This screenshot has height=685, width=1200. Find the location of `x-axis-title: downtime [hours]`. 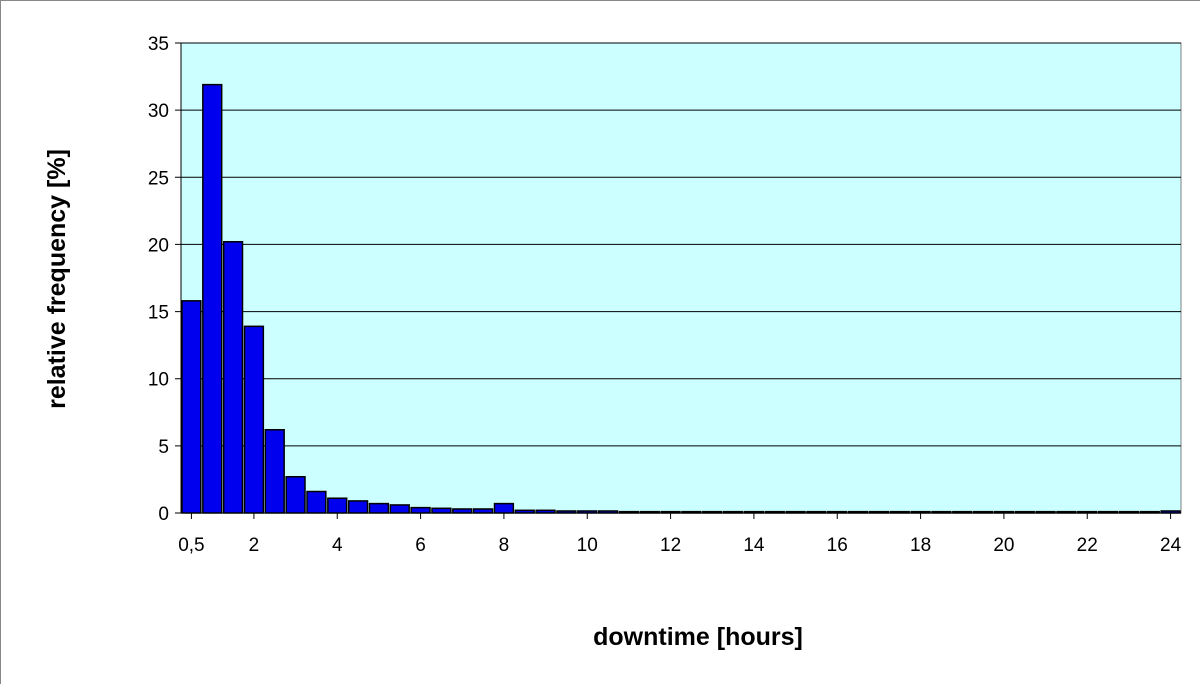

x-axis-title: downtime [hours] is located at coordinates (698, 637).